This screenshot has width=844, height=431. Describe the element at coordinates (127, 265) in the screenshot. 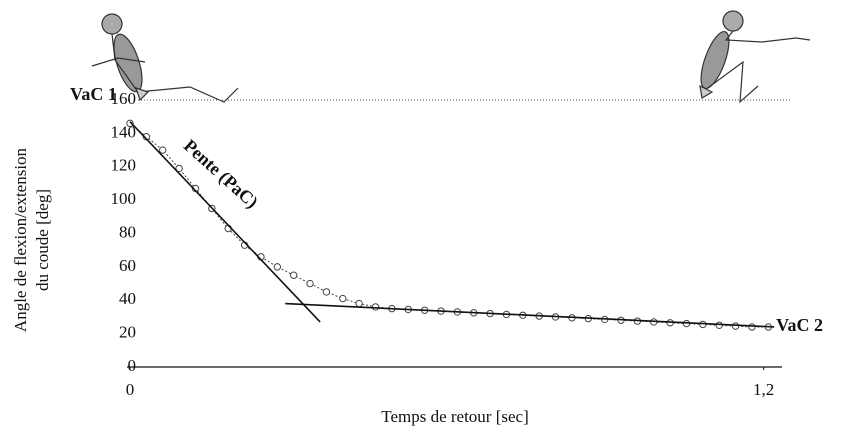

I see `y-tick-label: 60` at that location.